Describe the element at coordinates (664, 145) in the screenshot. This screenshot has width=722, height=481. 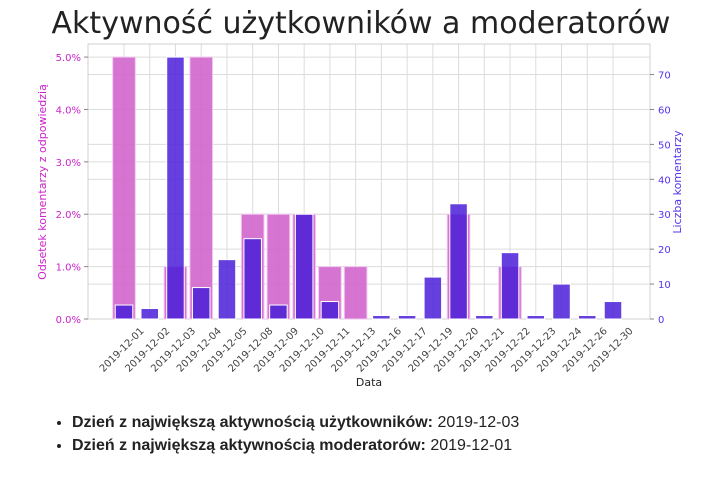
I see `tick-label-right: 50` at that location.